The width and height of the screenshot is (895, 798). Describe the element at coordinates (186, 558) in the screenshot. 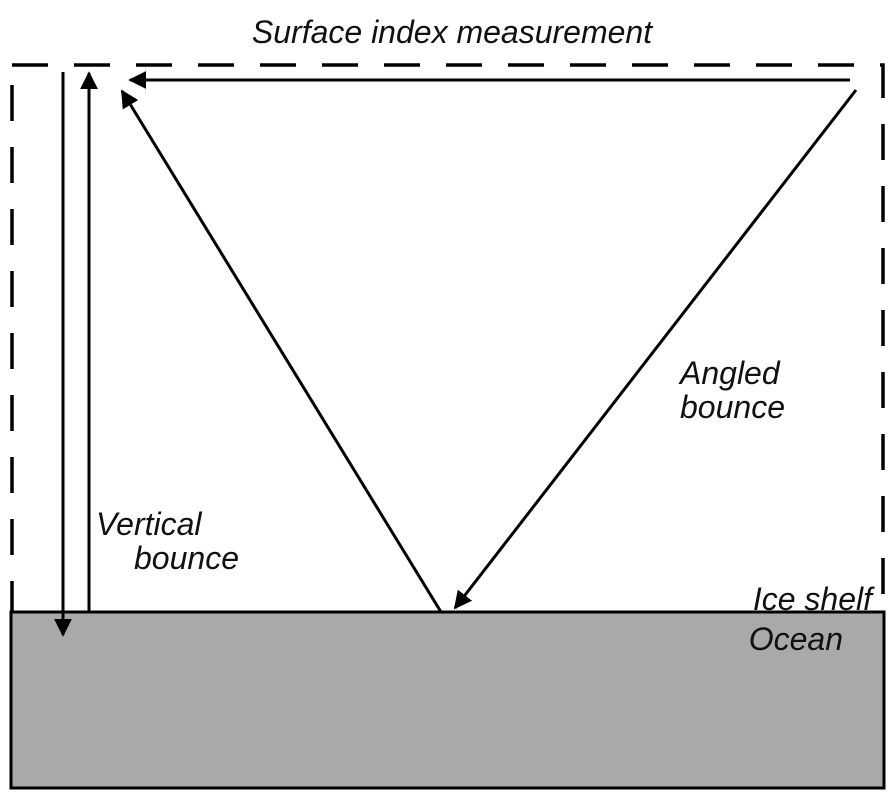

I see `vertical-bounce-label-line2: bounce` at that location.